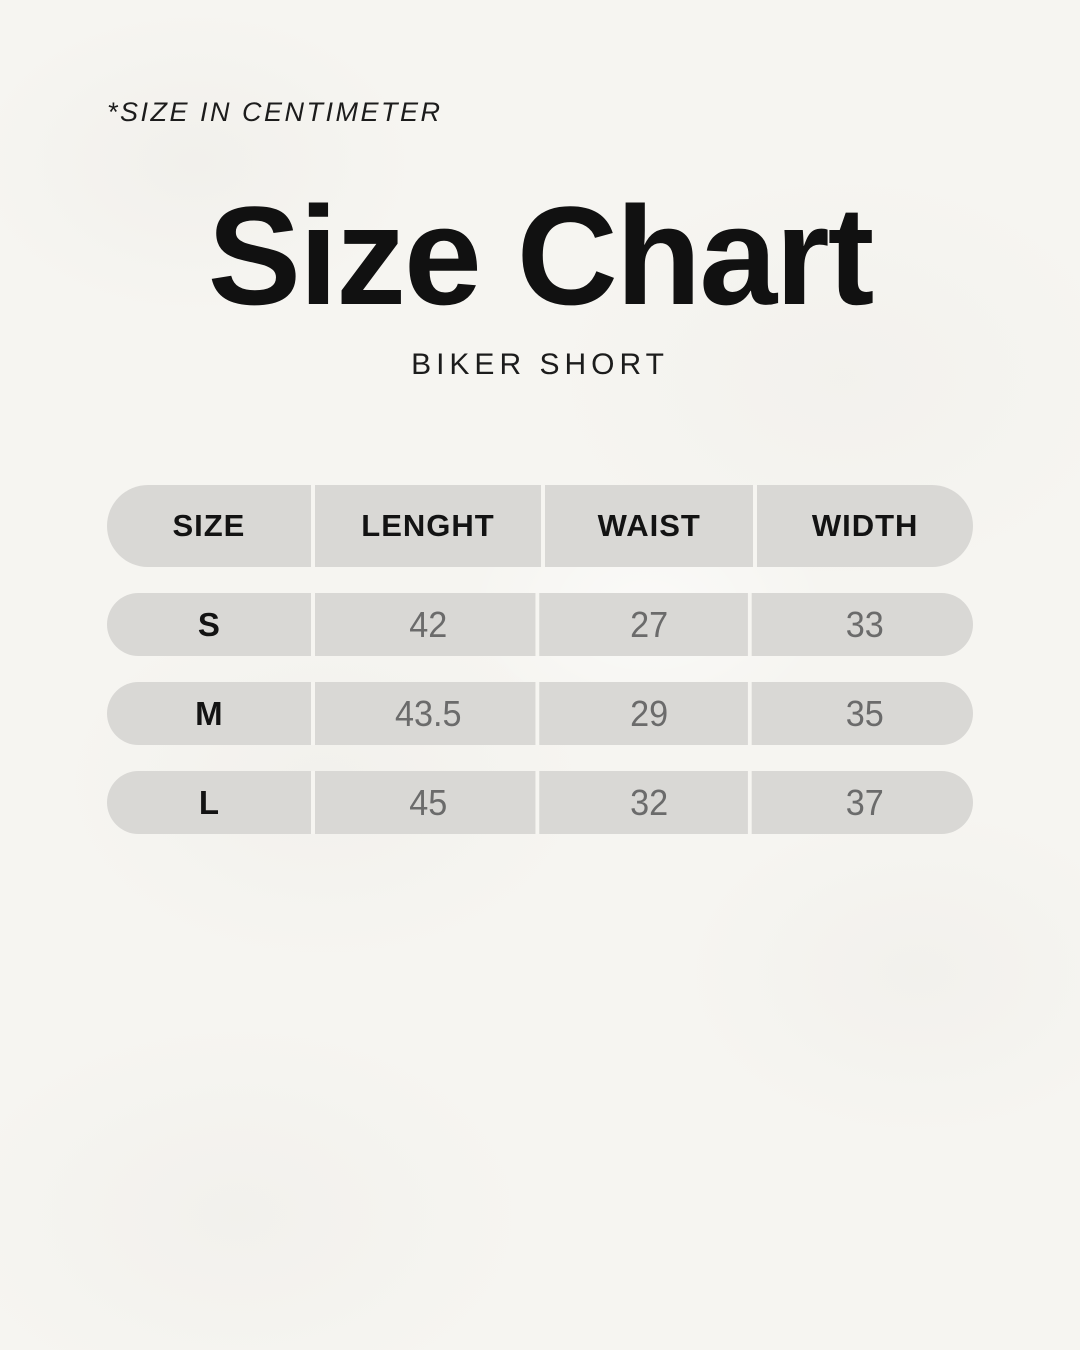 The height and width of the screenshot is (1350, 1080). What do you see at coordinates (430, 624) in the screenshot?
I see `value-cell: 42` at bounding box center [430, 624].